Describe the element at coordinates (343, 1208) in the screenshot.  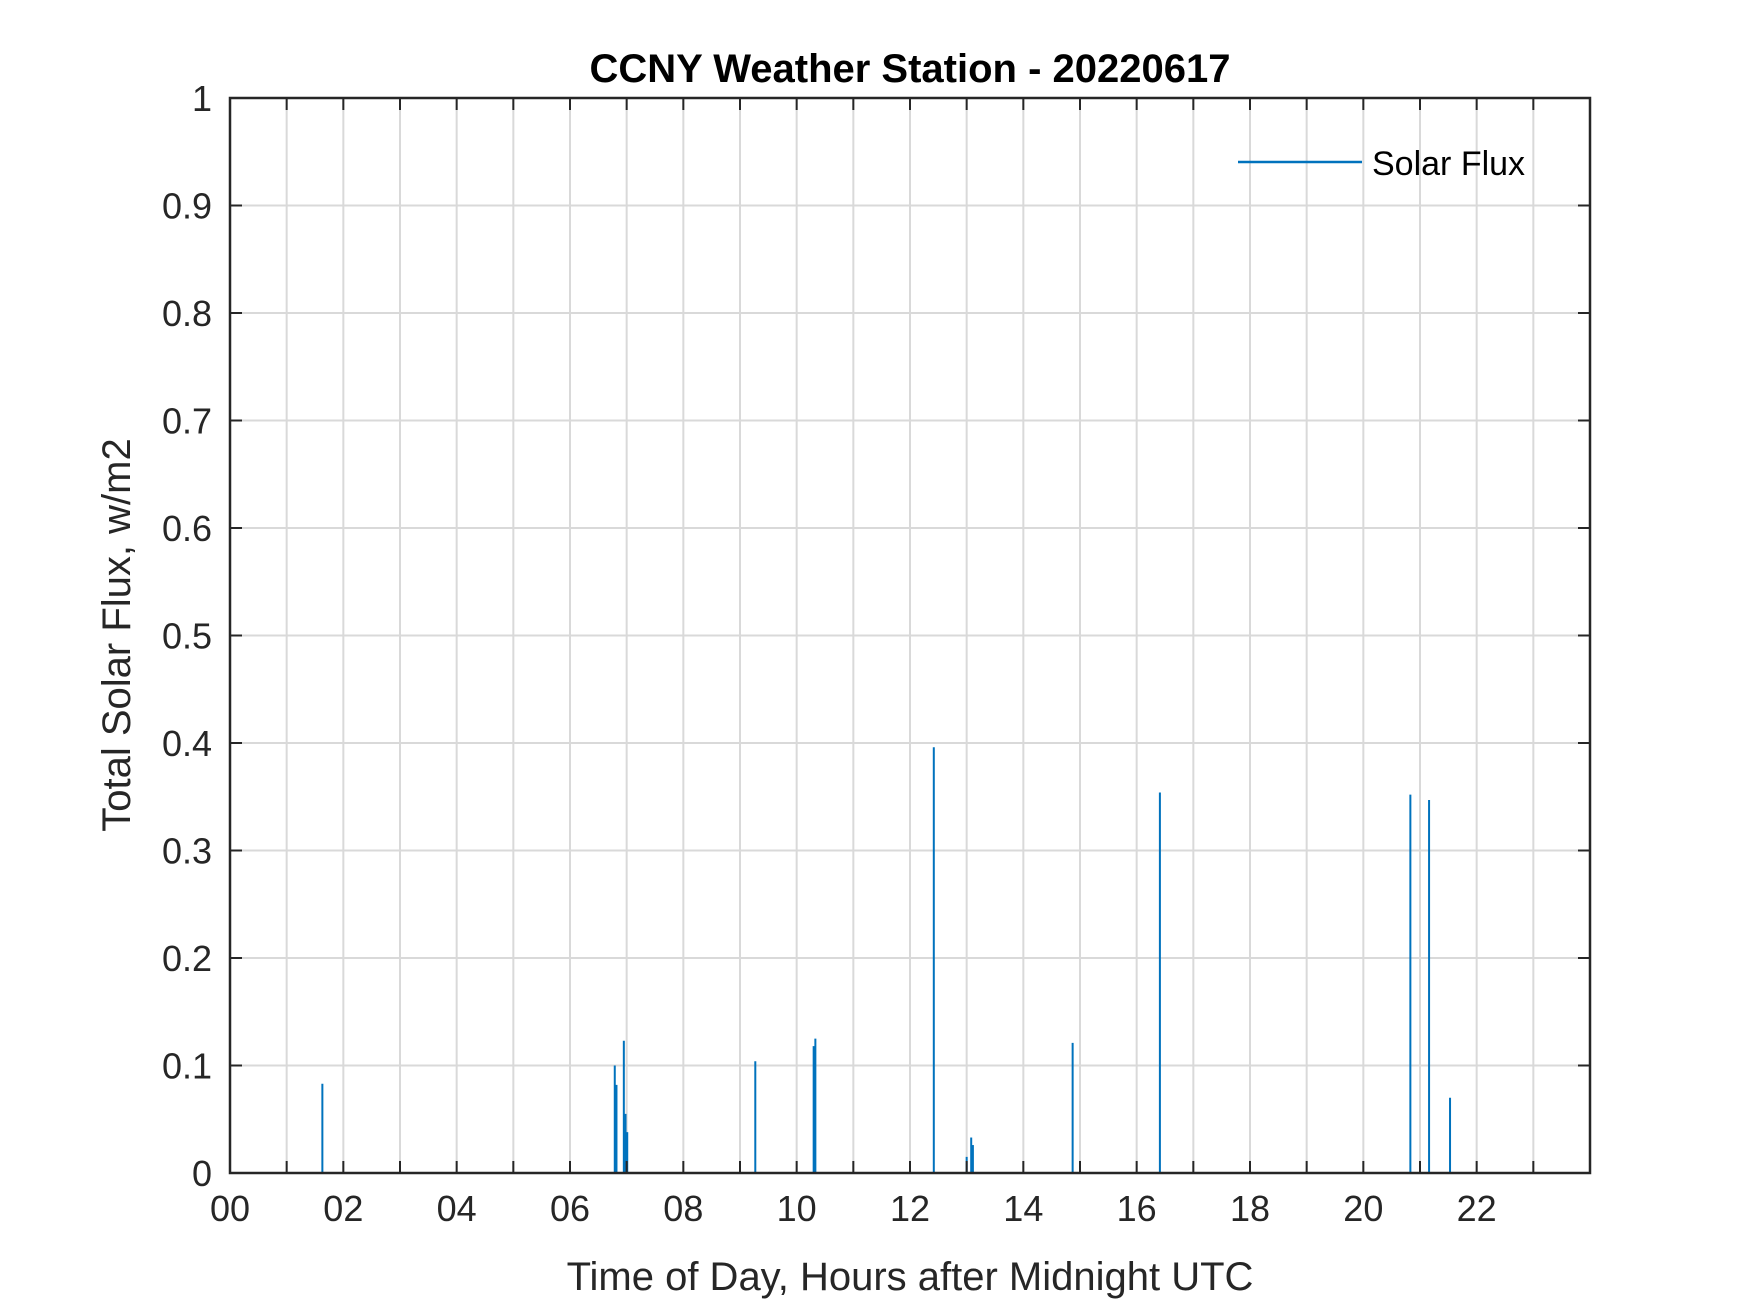
I see `x-tick-label: 02` at that location.